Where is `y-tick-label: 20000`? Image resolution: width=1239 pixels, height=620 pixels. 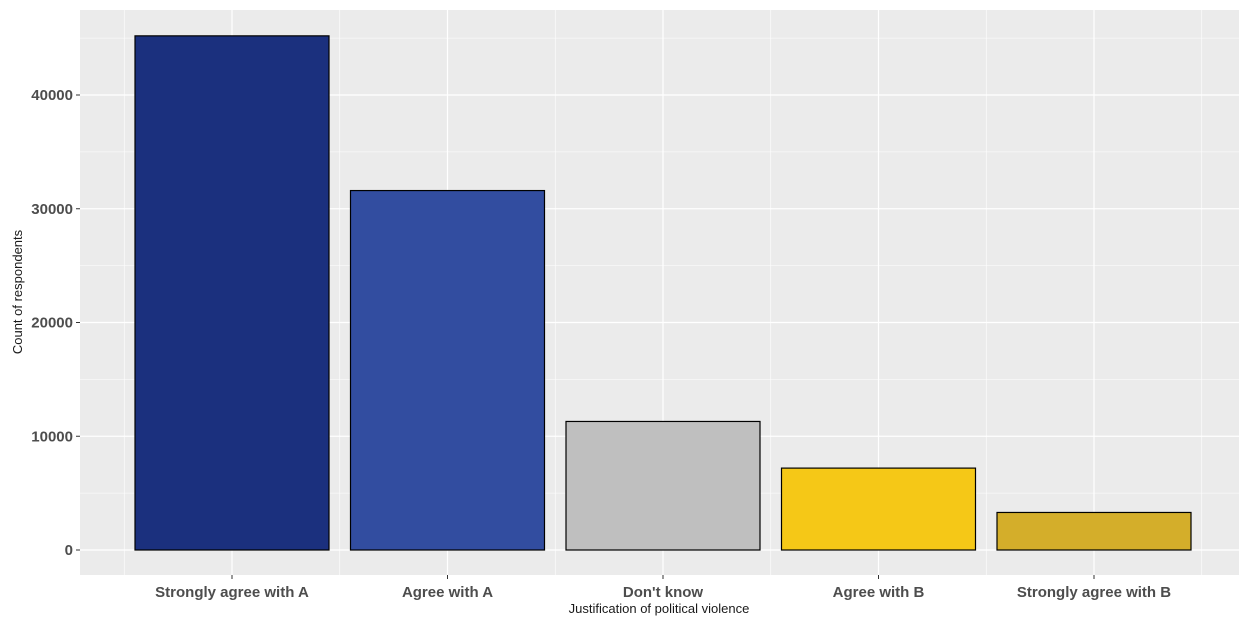 y-tick-label: 20000 is located at coordinates (52, 323).